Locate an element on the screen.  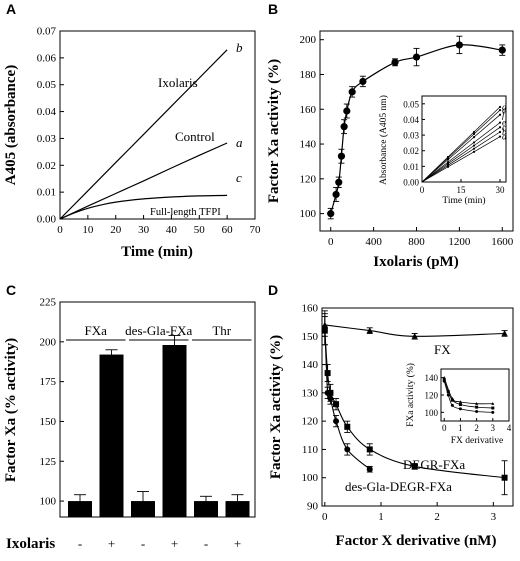
panel-b-y-tick-label: 100 is located at coordinates (308, 214).